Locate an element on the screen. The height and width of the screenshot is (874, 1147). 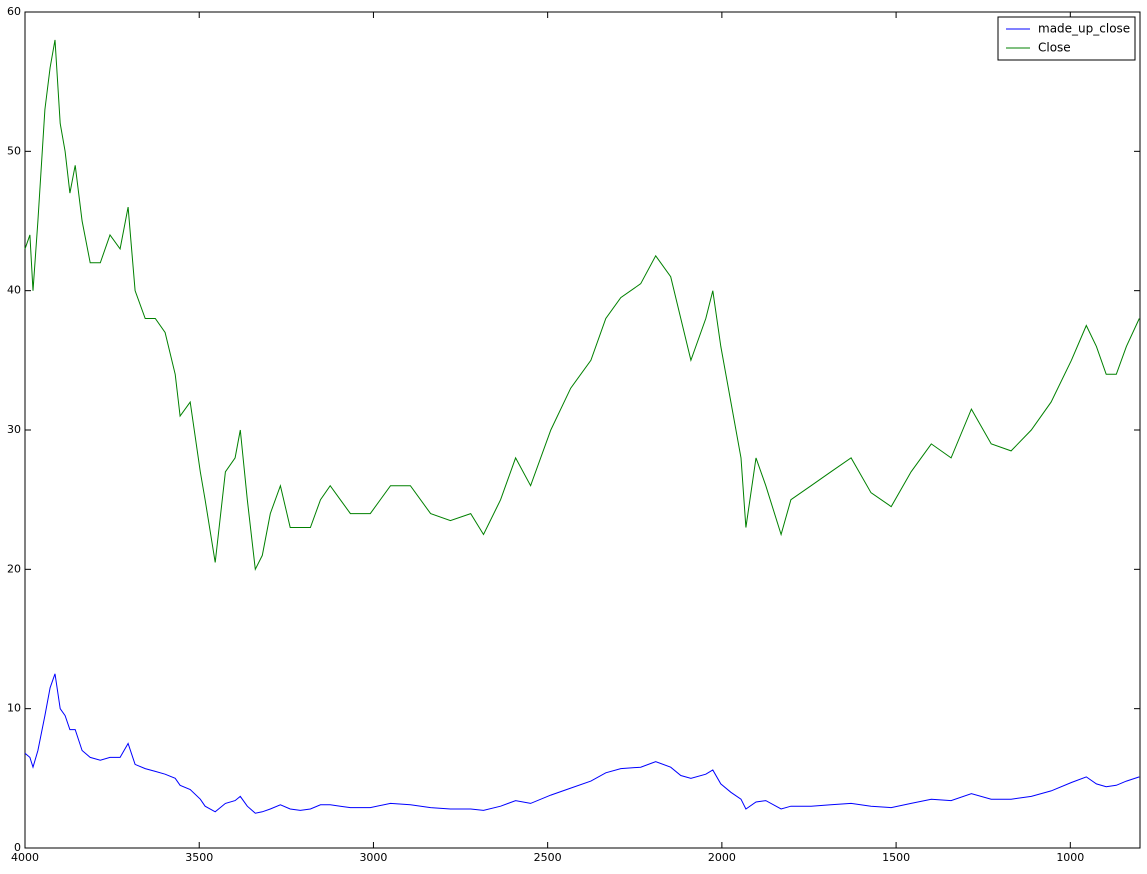
y-tick-label: 10 is located at coordinates (14, 708).